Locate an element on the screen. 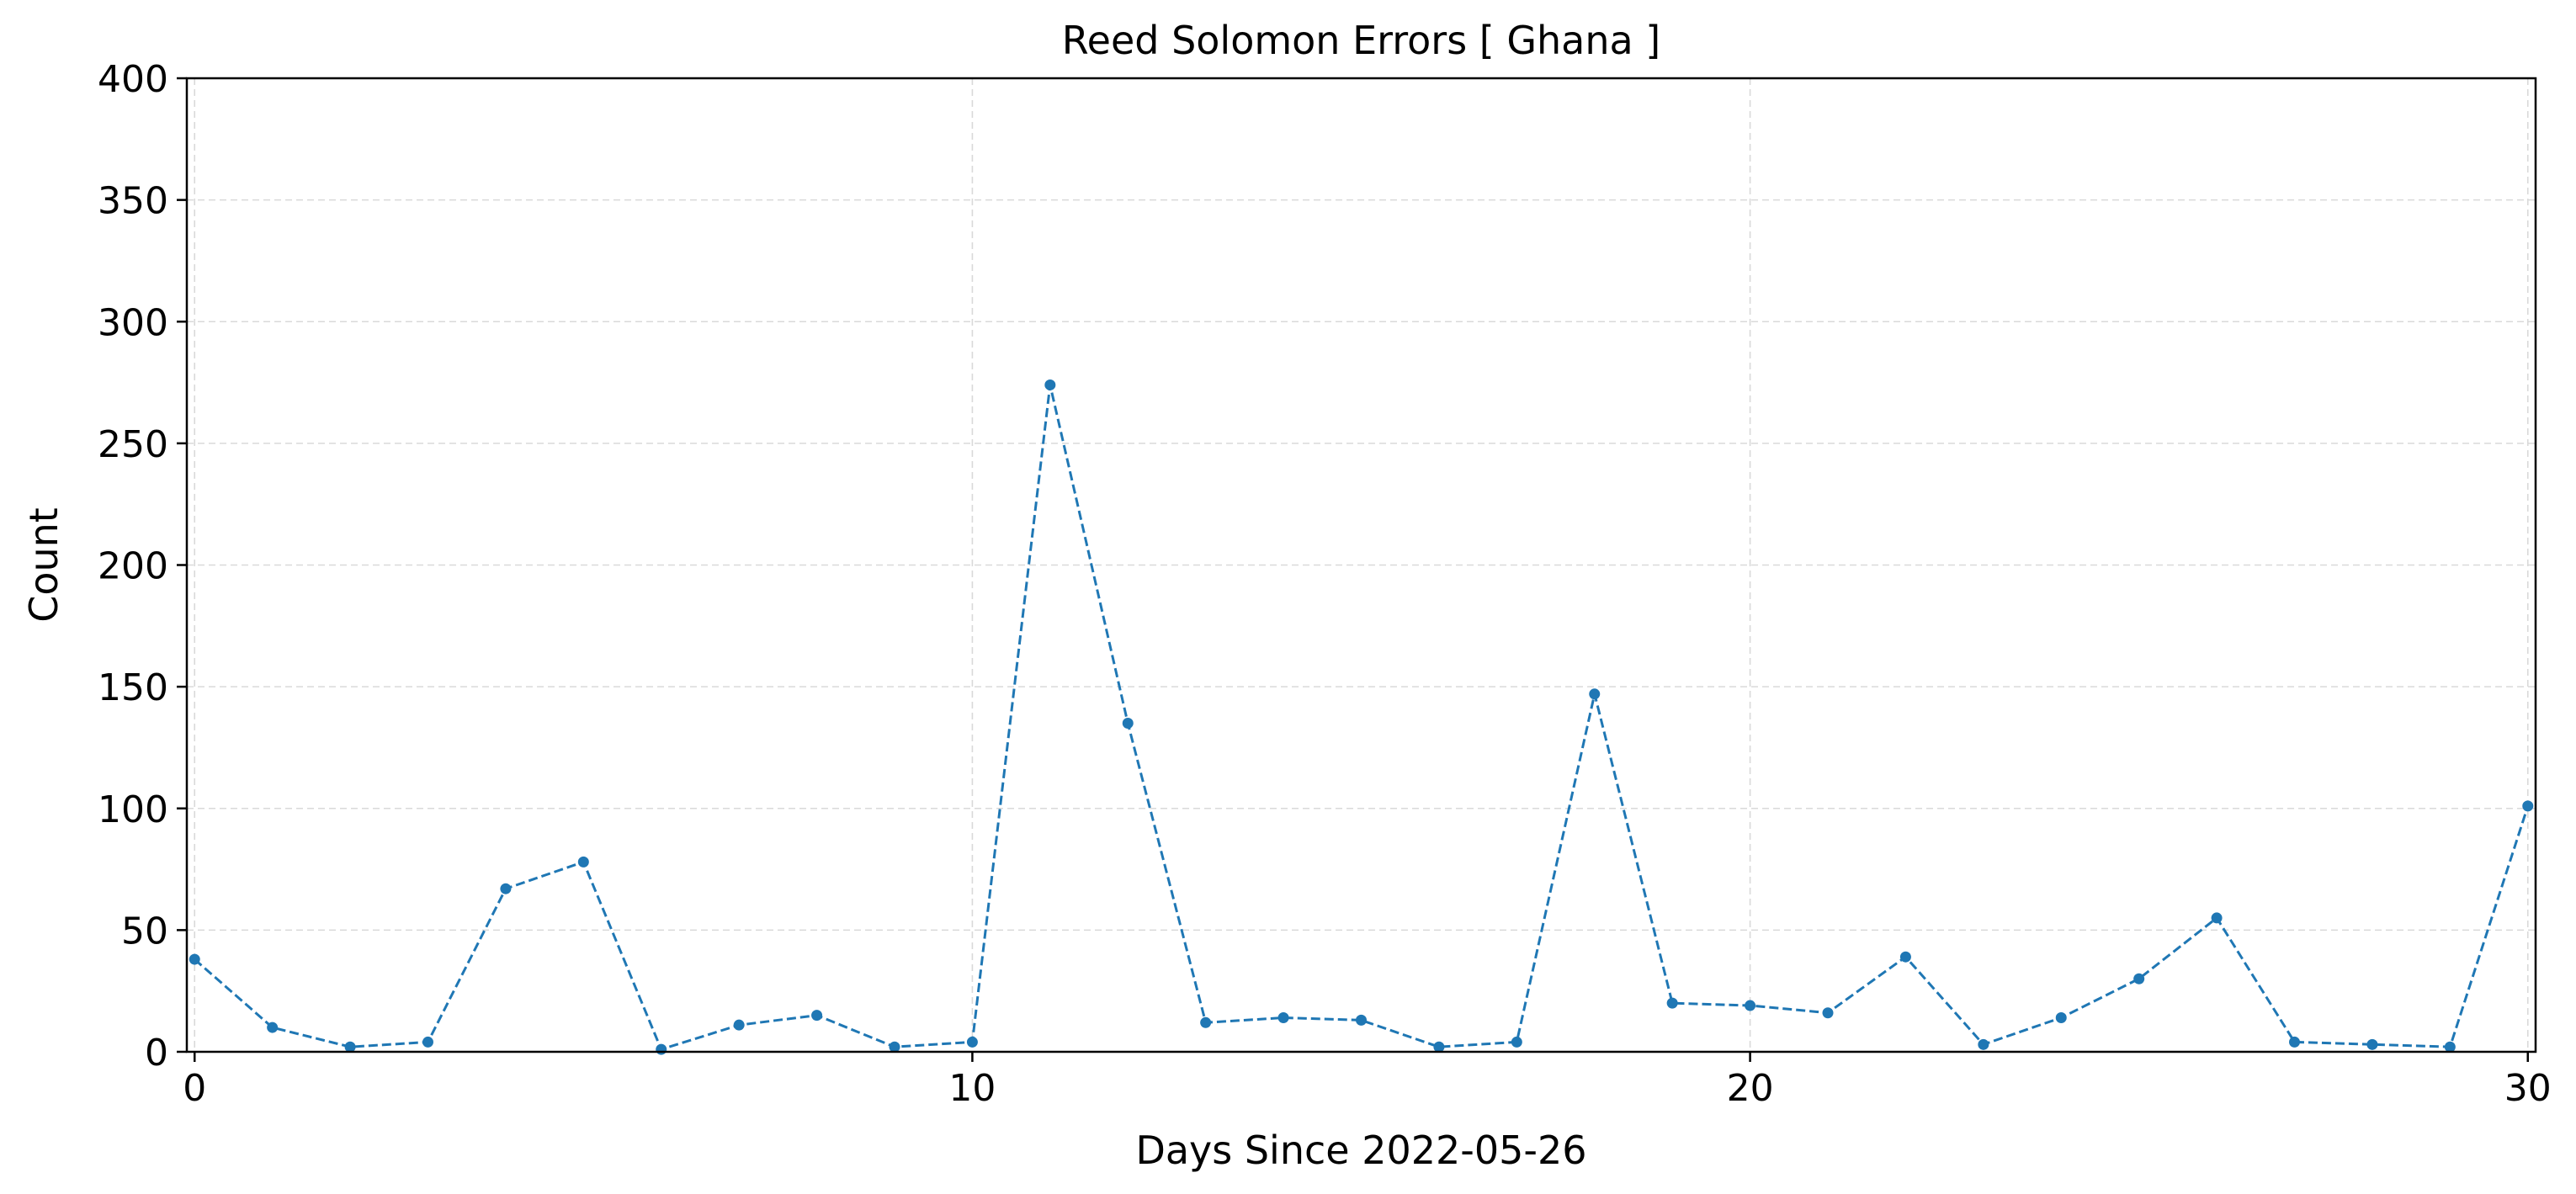 This screenshot has height=1194, width=2576. x-tick-label: 10 is located at coordinates (972, 1088).